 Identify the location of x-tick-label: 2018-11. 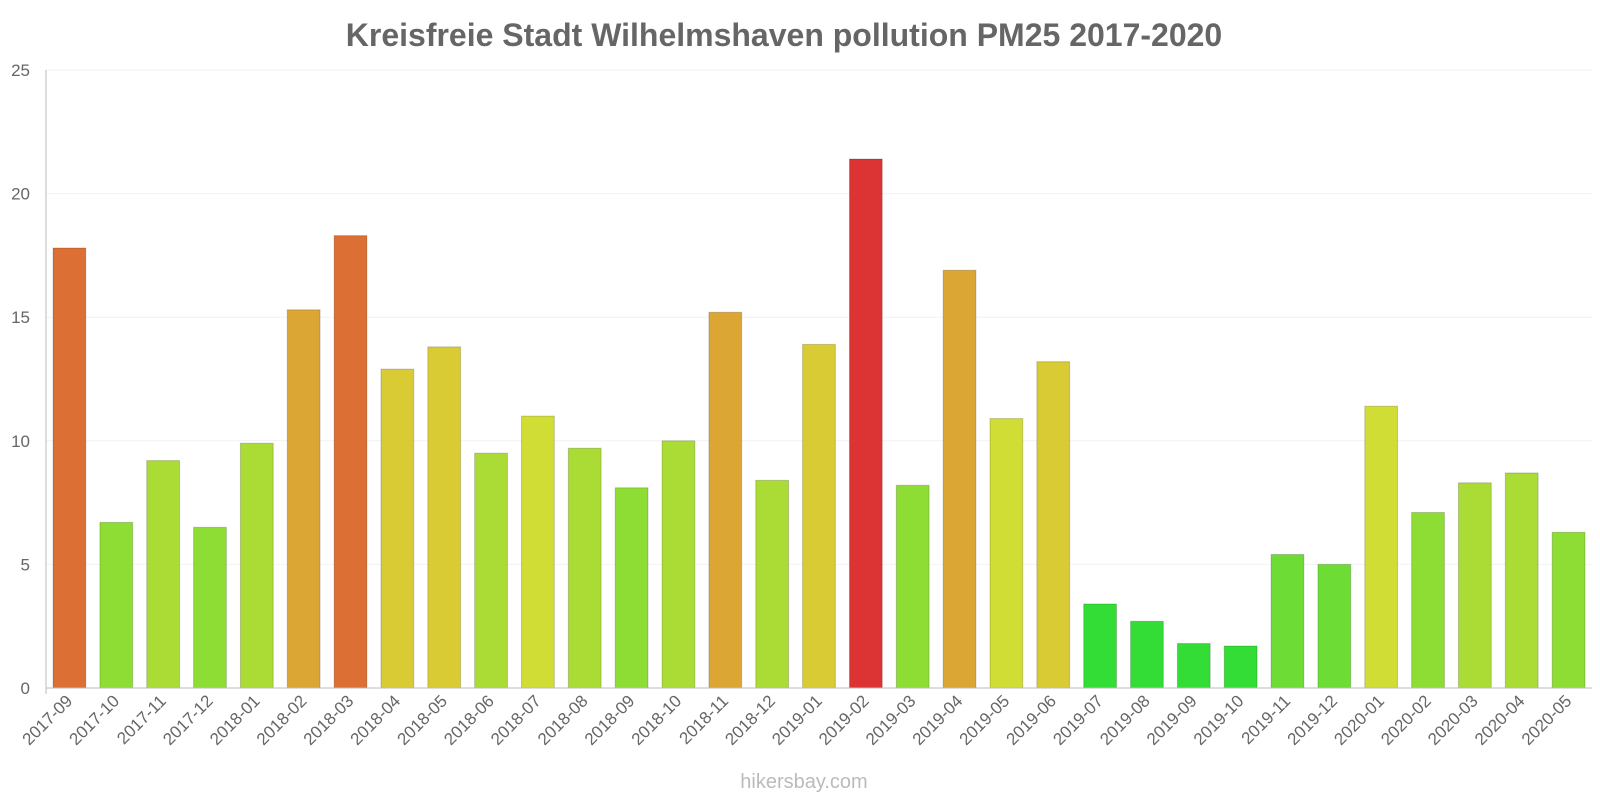
(703, 719).